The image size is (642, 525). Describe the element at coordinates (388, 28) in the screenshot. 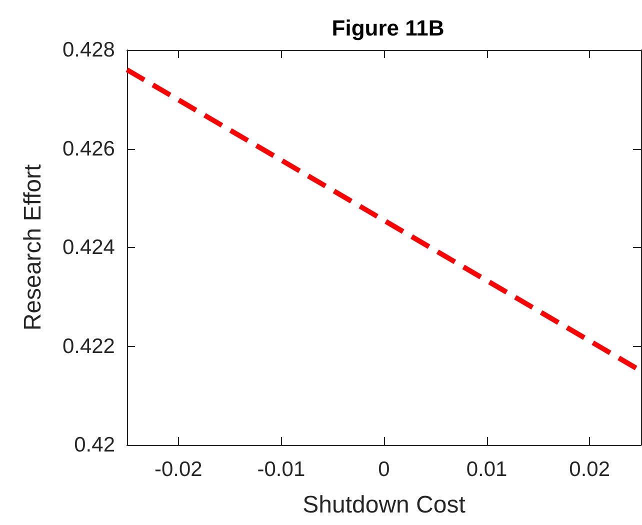

I see `chart-title: Figure 11B` at that location.